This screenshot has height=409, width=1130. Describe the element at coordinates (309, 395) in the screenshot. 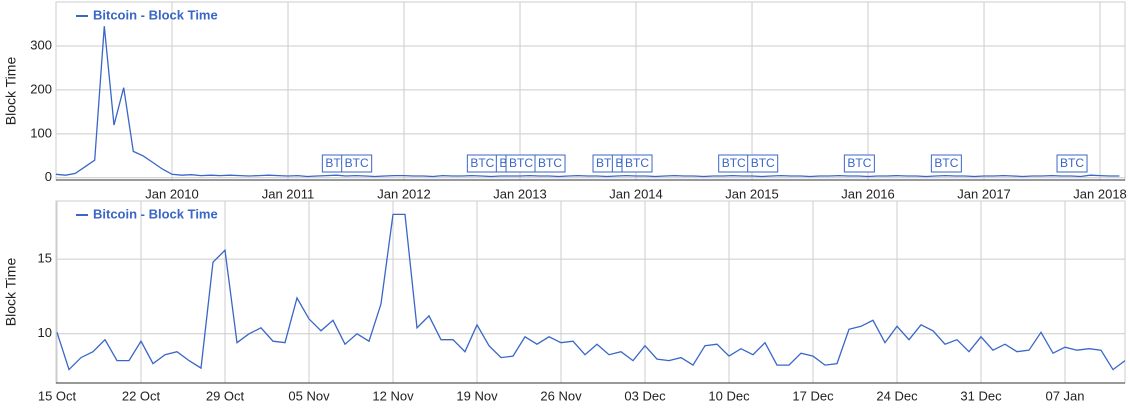

I see `x-tick-label: 05 Nov` at that location.